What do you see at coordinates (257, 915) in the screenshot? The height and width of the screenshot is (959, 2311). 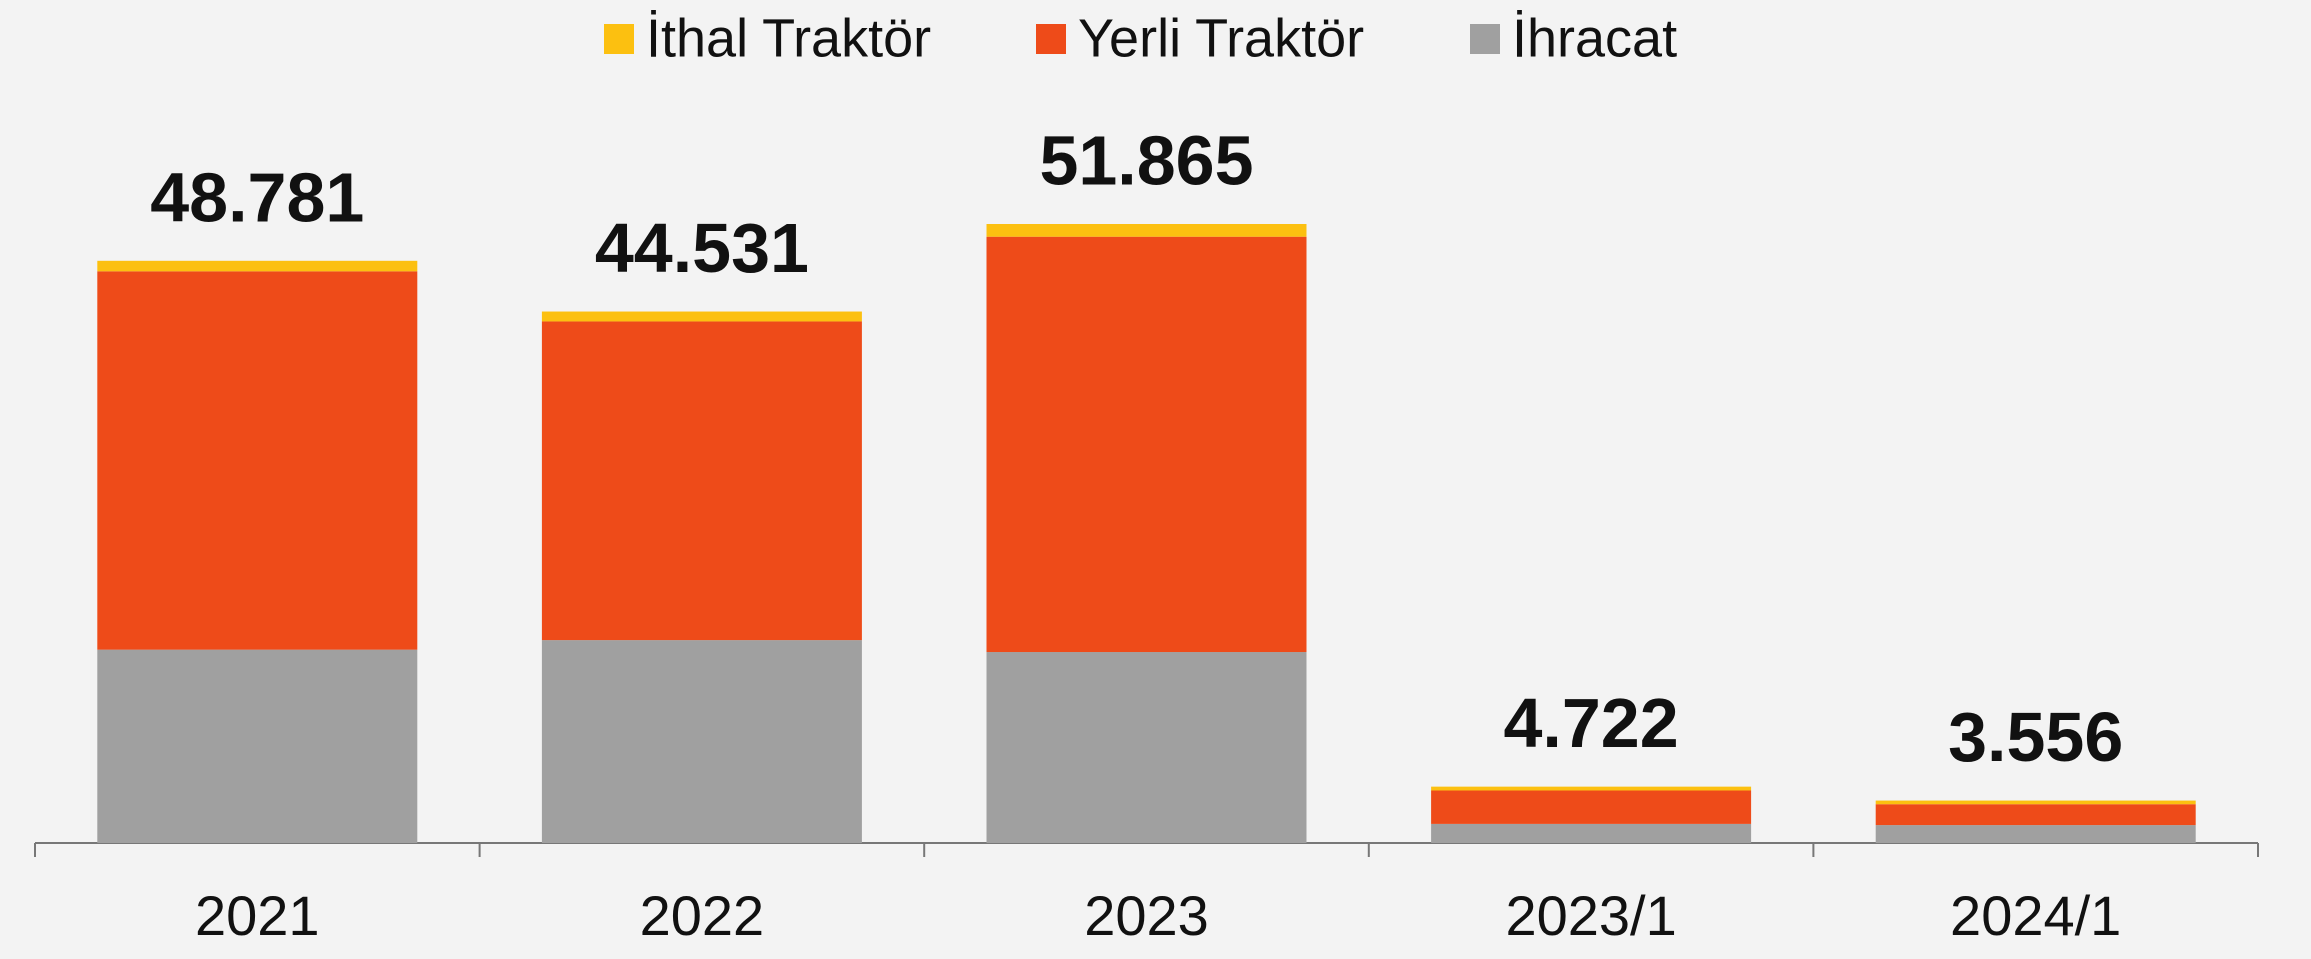 I see `x-tick-label: 2021` at bounding box center [257, 915].